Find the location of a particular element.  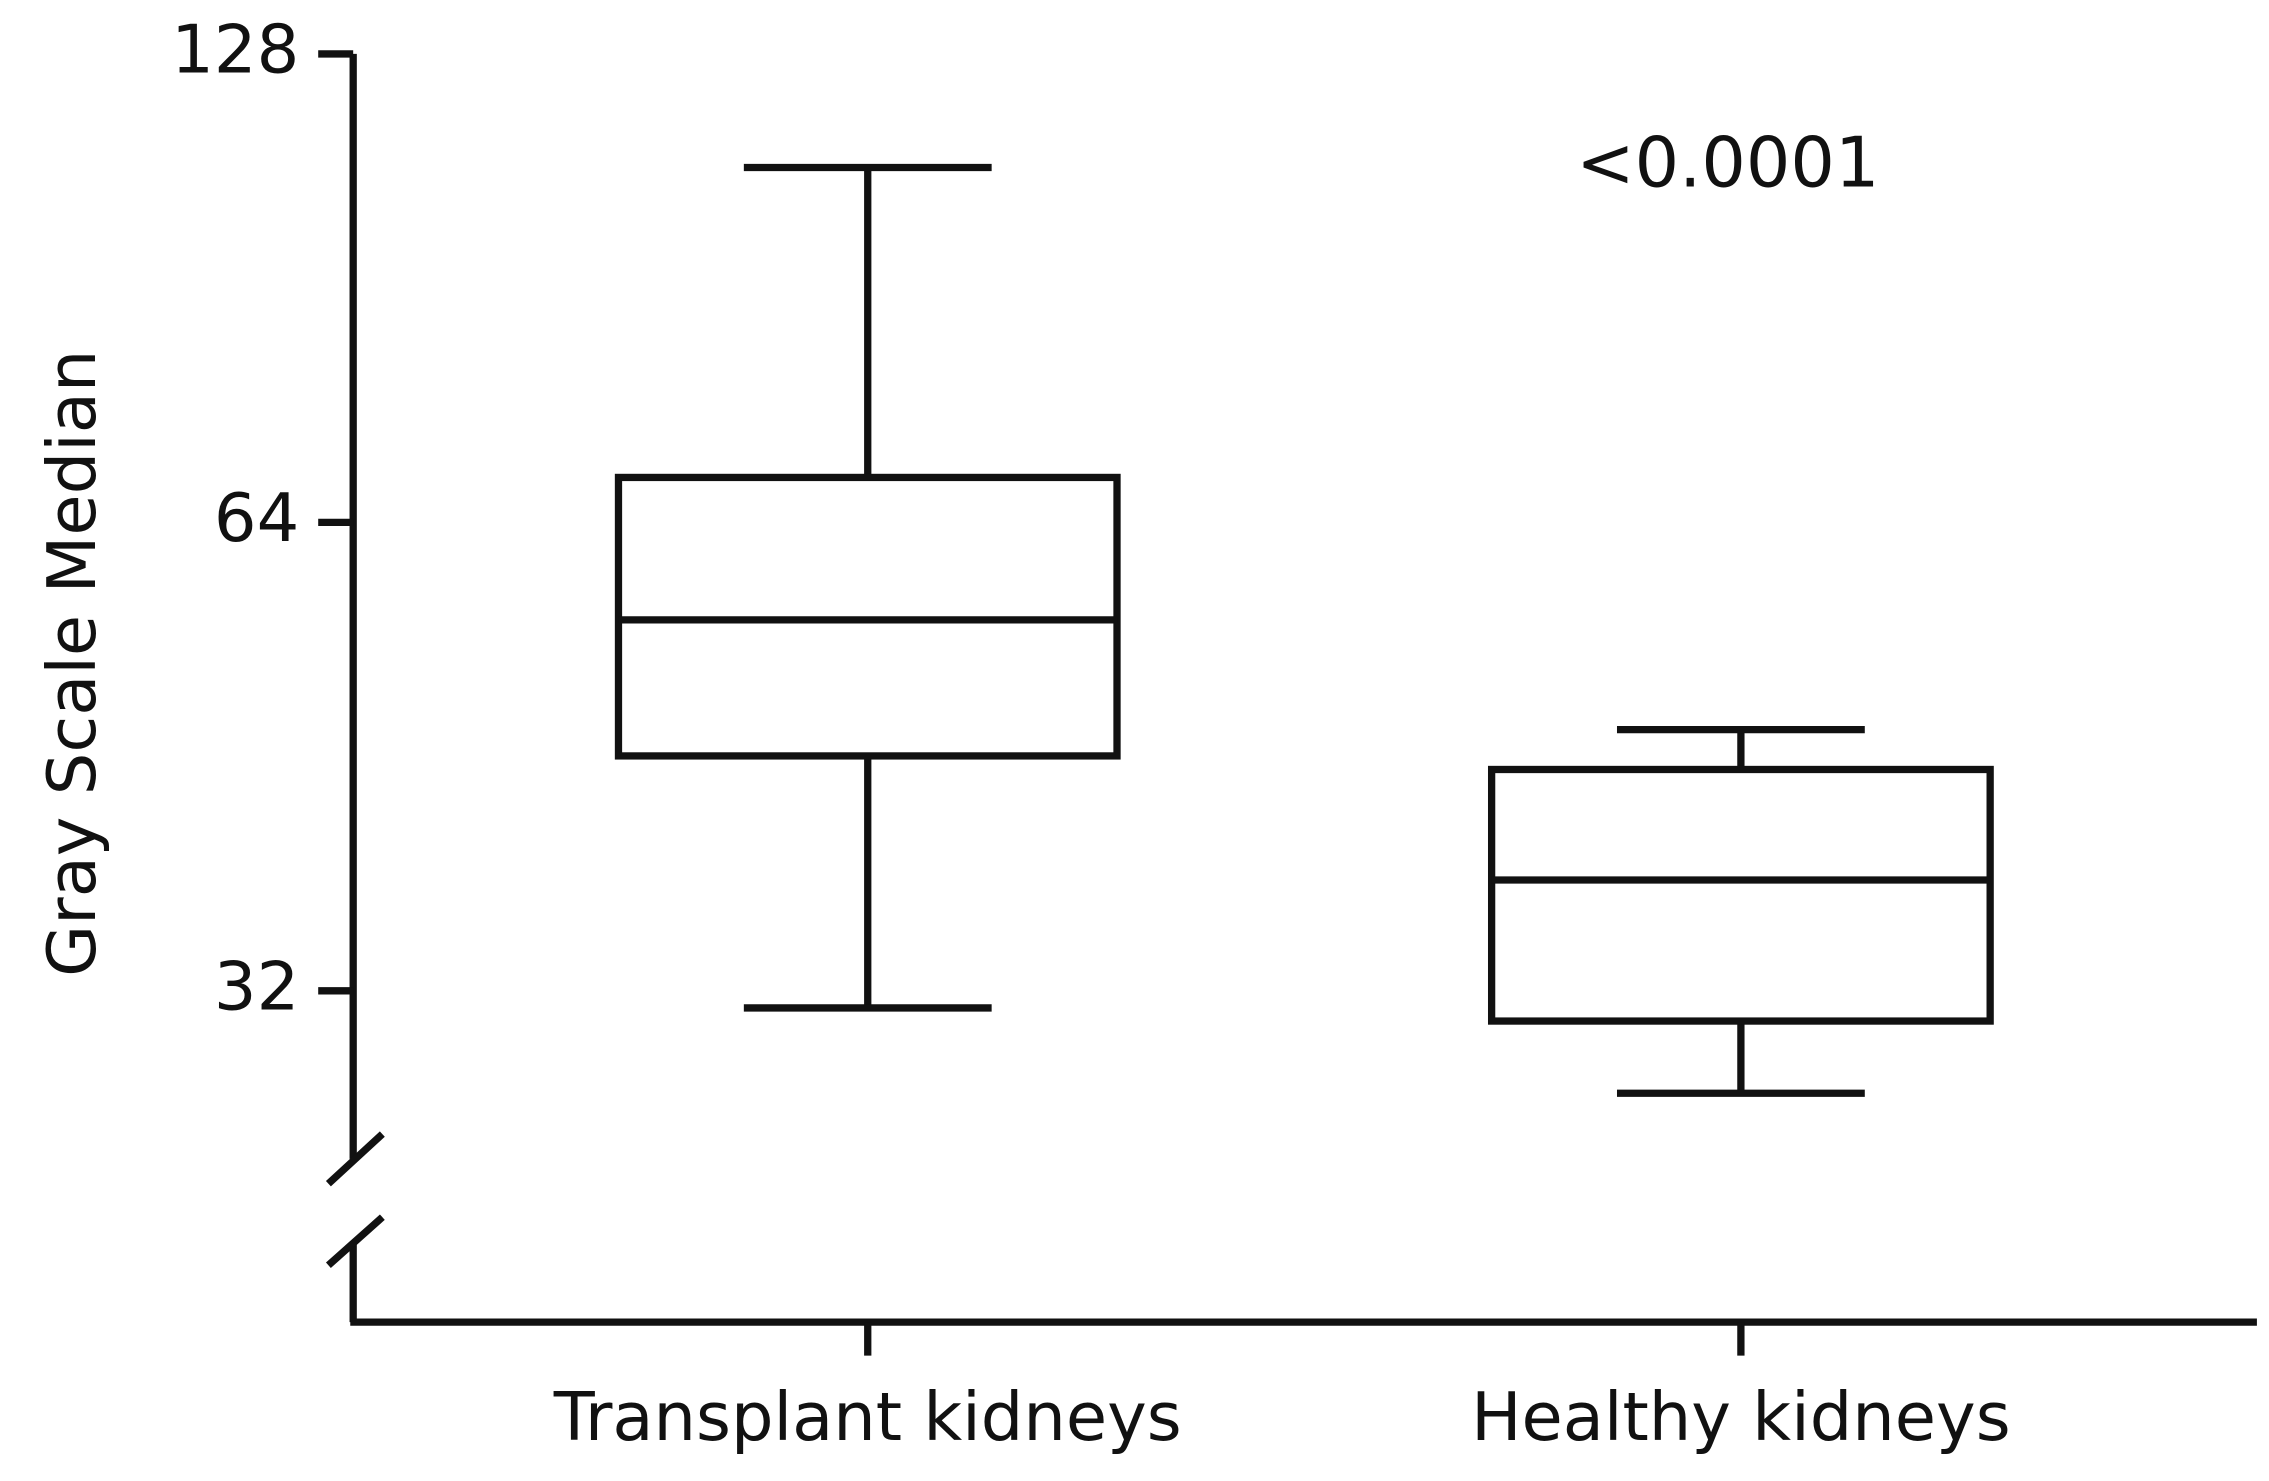

y-axis-label: Gray Scale Median is located at coordinates (72, 663).